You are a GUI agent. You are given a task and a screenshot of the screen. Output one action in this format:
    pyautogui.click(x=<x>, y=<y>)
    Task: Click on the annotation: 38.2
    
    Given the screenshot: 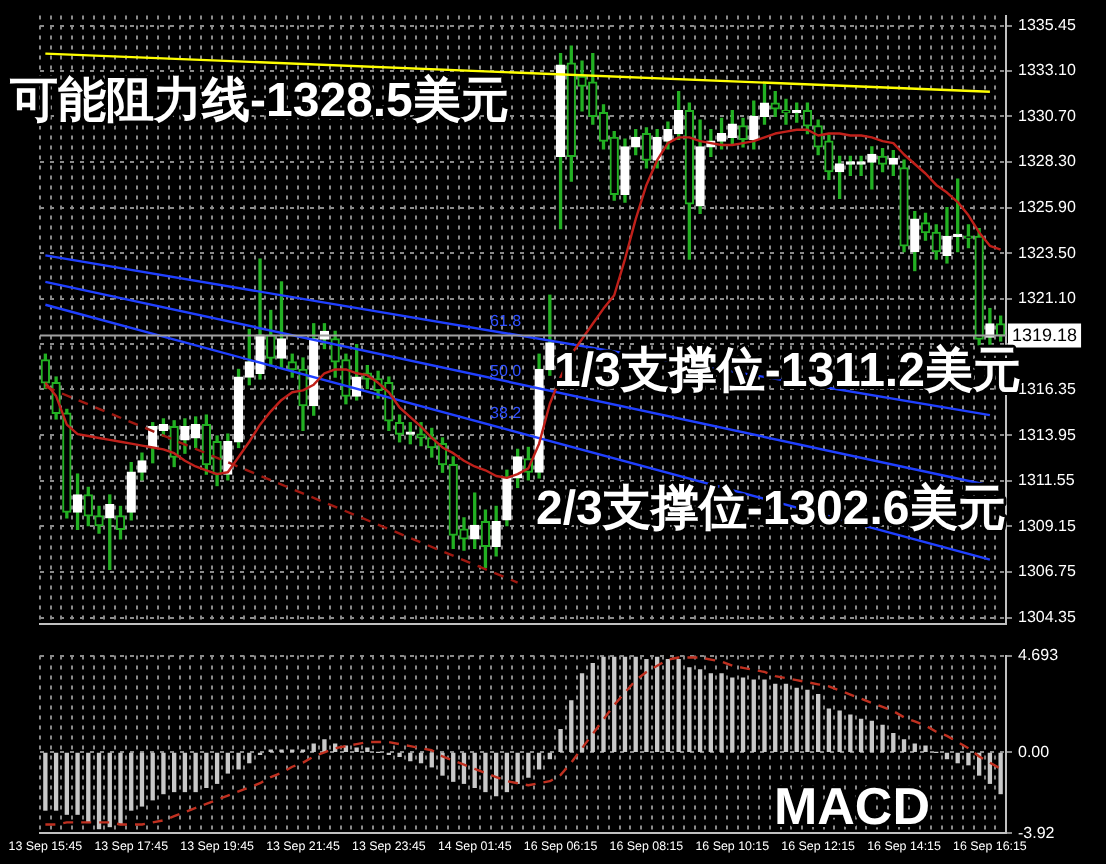 What is the action you would take?
    pyautogui.click(x=506, y=413)
    